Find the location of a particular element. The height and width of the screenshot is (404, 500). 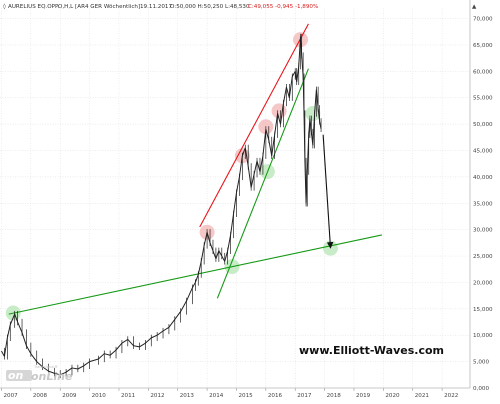

header-close-change: C:49,055 -0,945 -1,890% is located at coordinates (283, 7).